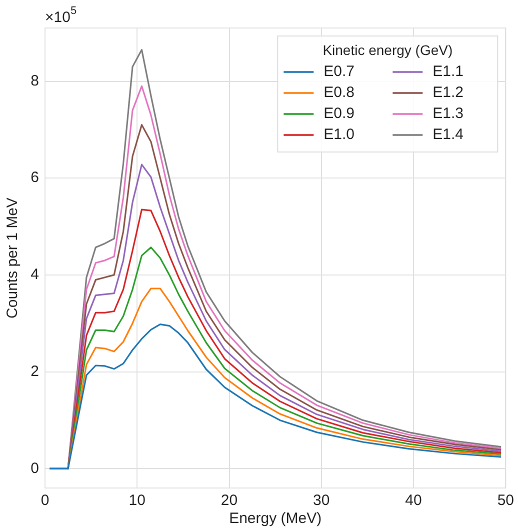 The width and height of the screenshot is (518, 532). Describe the element at coordinates (229, 501) in the screenshot. I see `x-tick-label: 20` at that location.